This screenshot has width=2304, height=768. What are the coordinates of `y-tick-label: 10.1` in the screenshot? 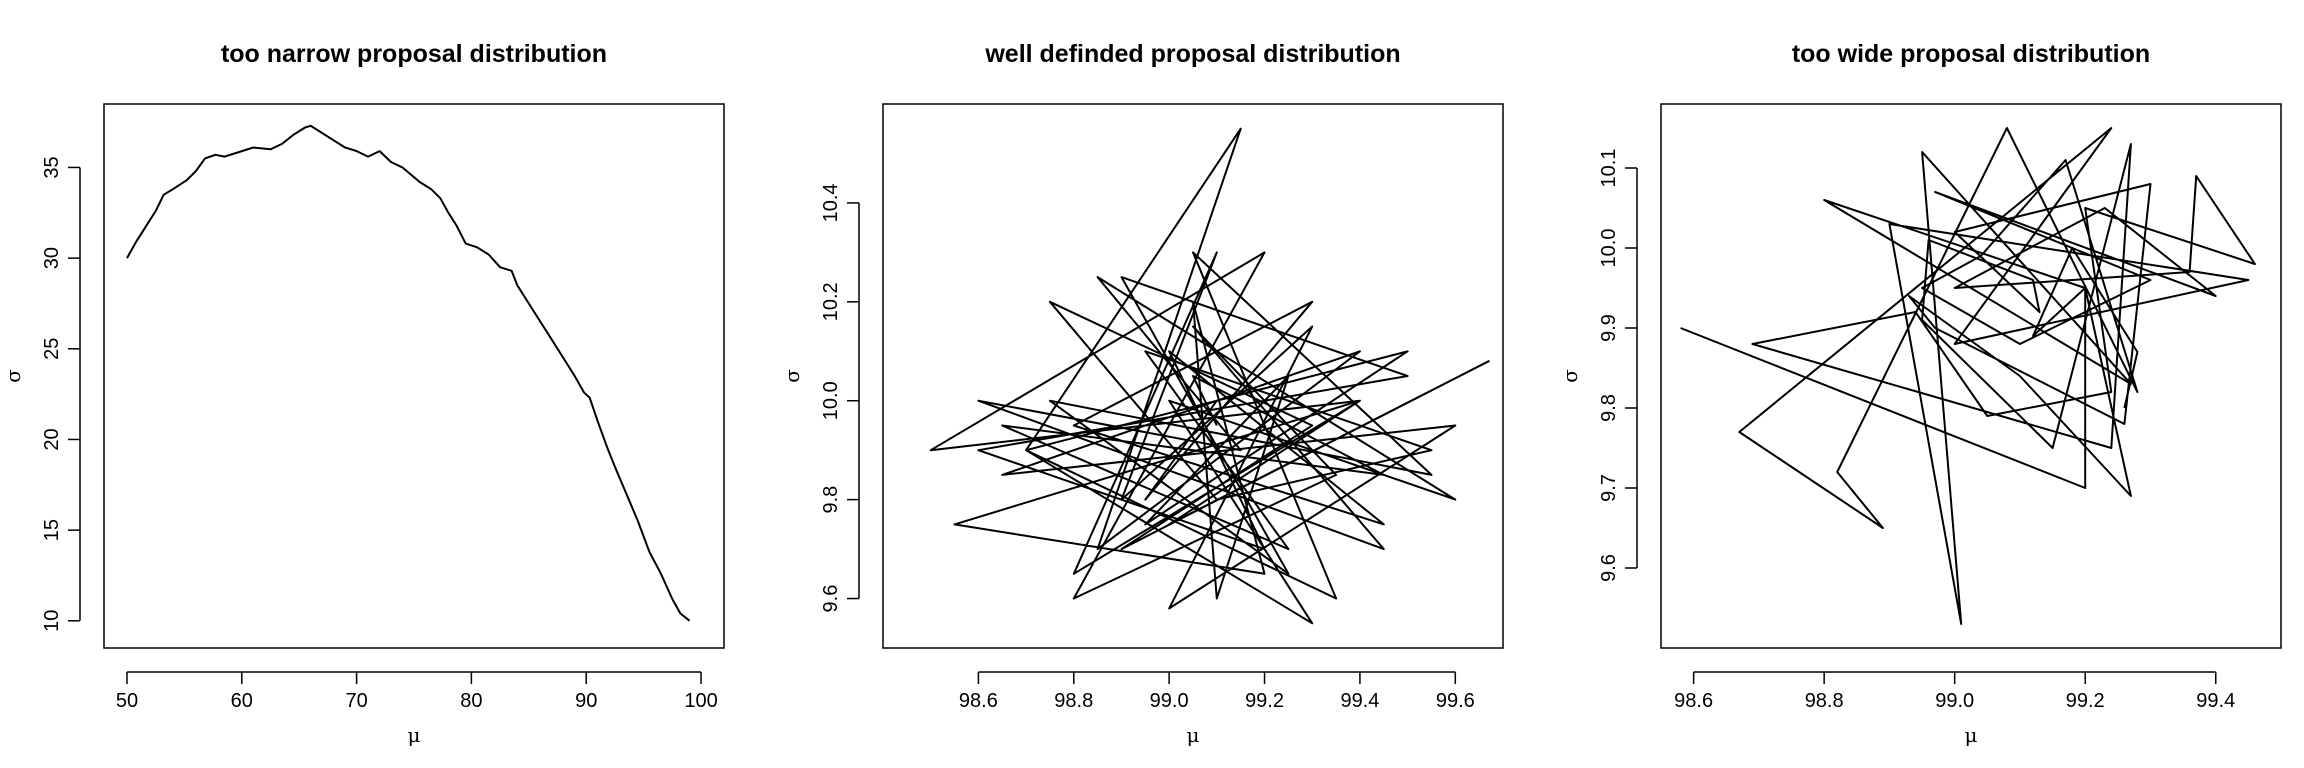 It's located at (1609, 168).